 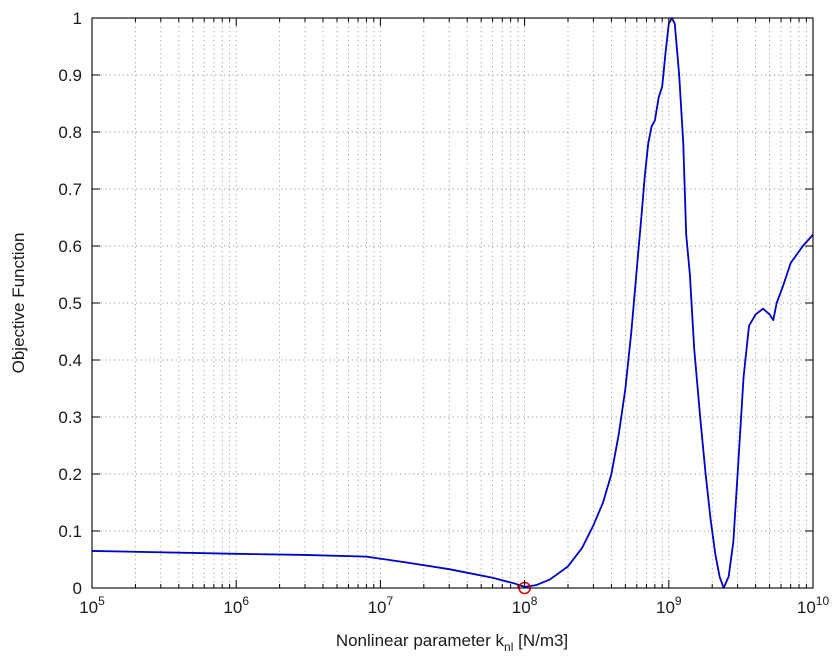 What do you see at coordinates (18, 303) in the screenshot?
I see `y-axis-label: Objective Function` at bounding box center [18, 303].